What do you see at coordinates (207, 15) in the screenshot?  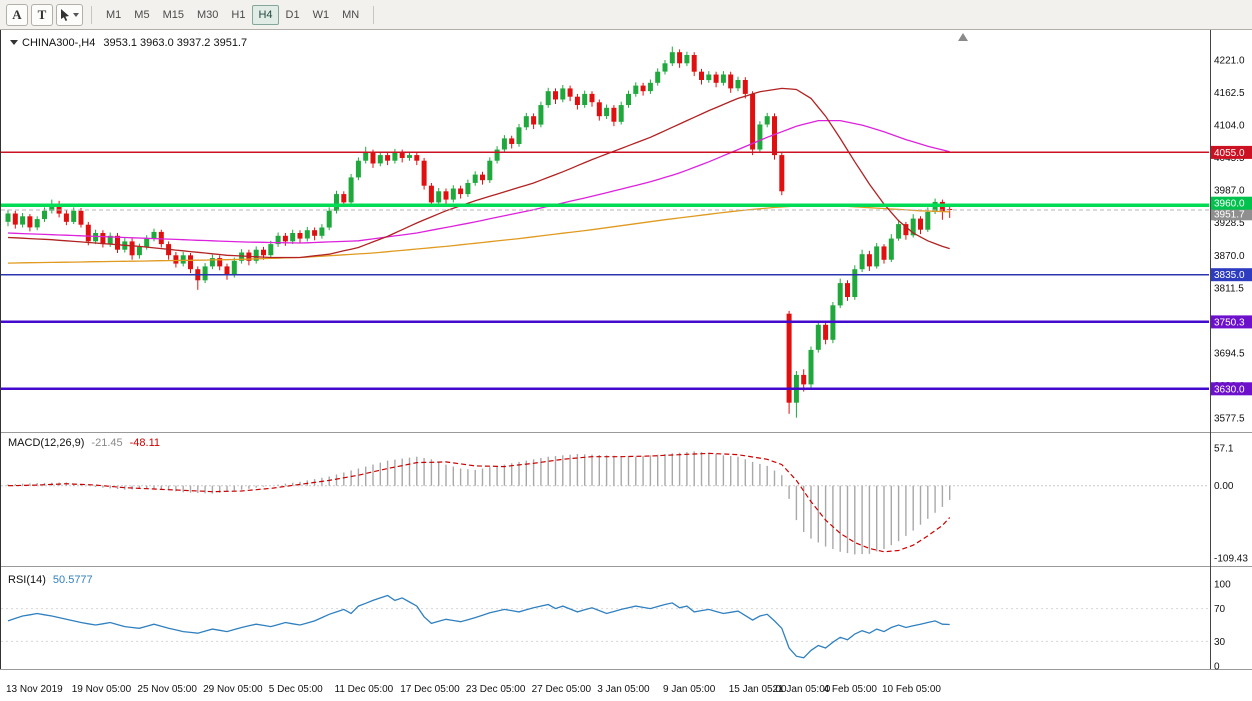 I see `timeframe-button-m30: M30` at bounding box center [207, 15].